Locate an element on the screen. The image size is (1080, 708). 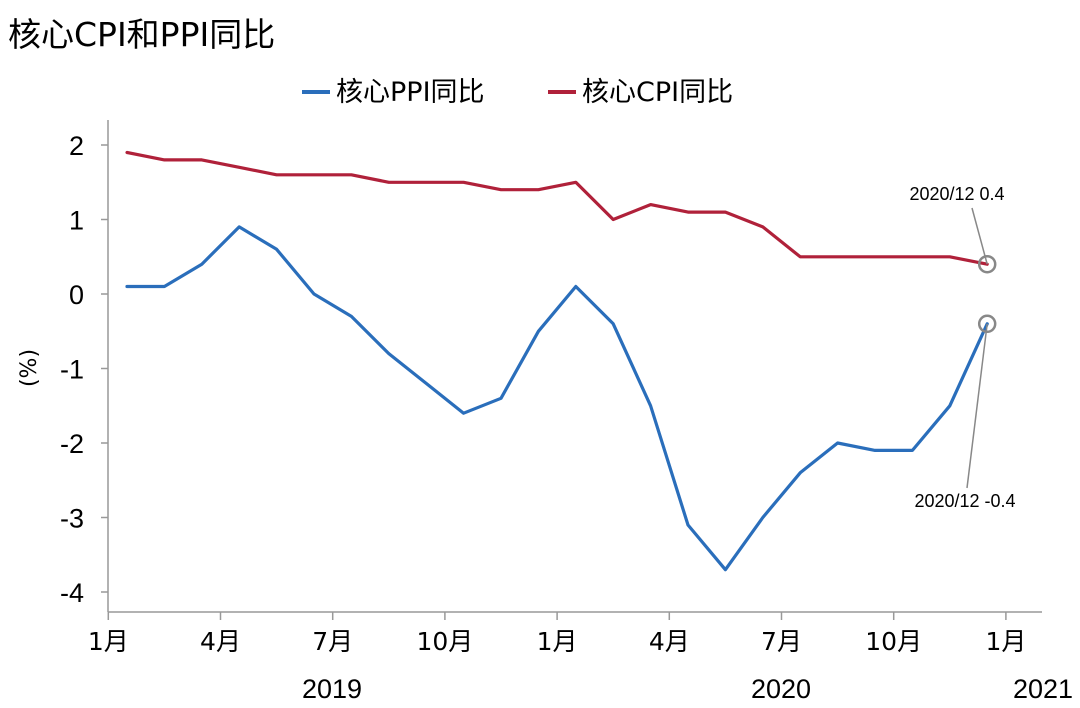
y-ticks: 2 1 0 -1 -2 -3 -4 is located at coordinates (84, 369).